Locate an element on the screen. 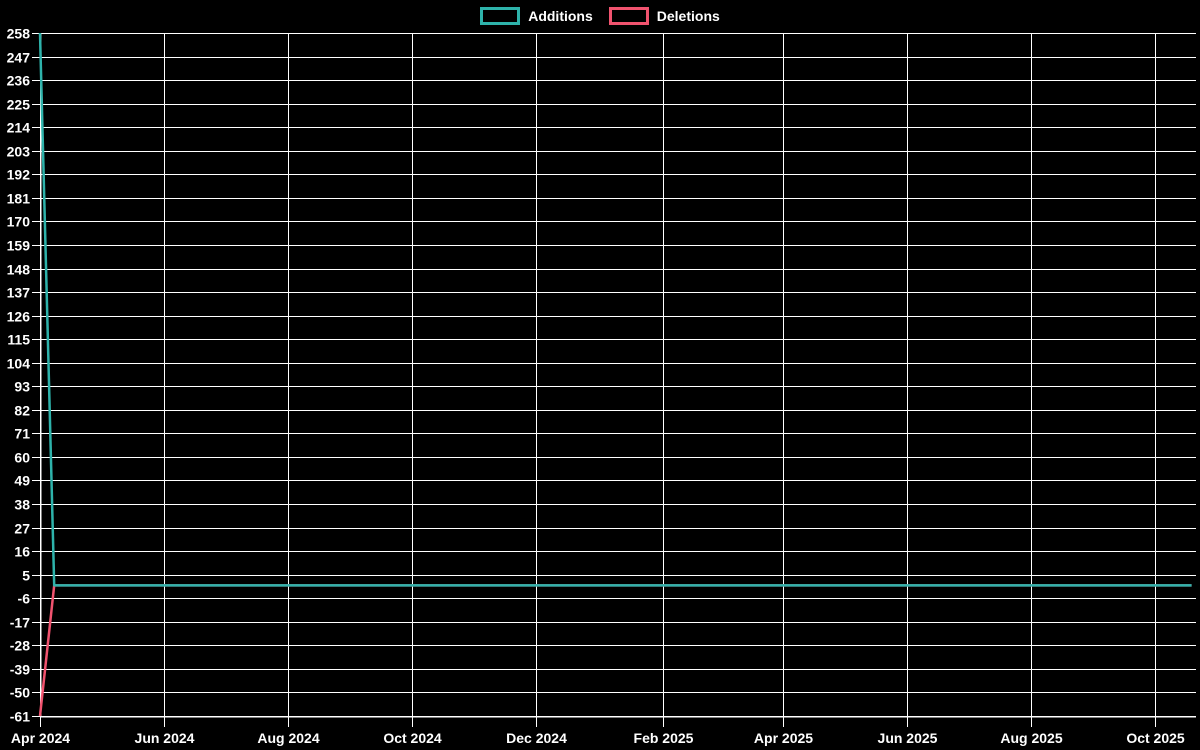 The image size is (1200, 750). deletions-color-swatch-icon is located at coordinates (628, 16).